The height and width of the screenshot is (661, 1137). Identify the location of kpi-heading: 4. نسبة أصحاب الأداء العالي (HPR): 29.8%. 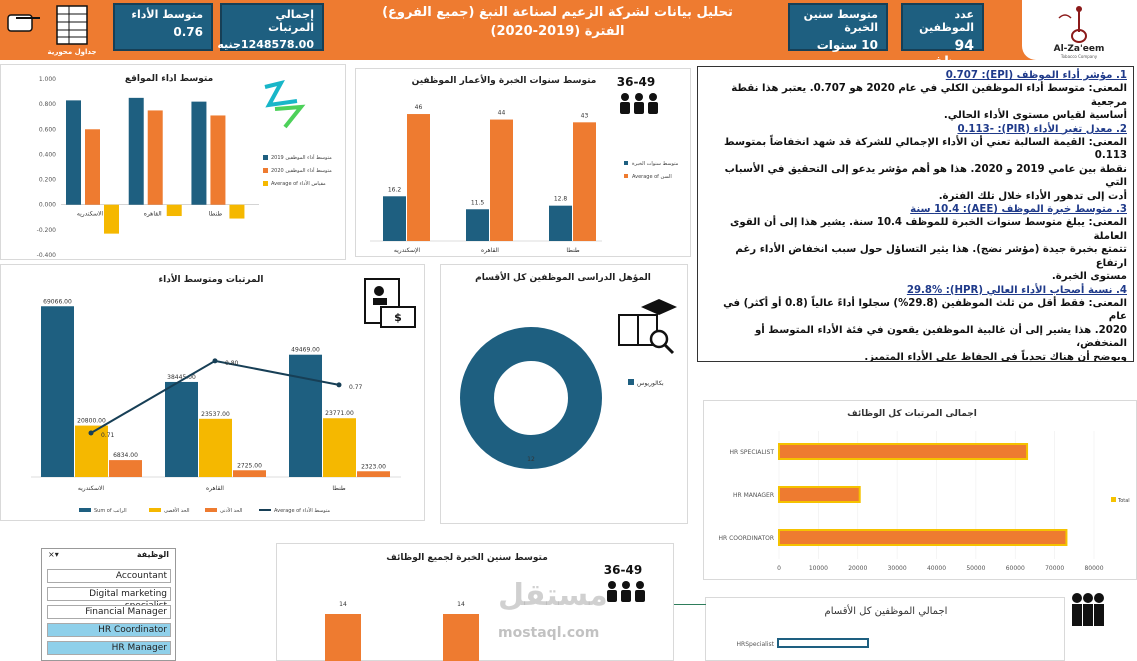
(1016, 290).